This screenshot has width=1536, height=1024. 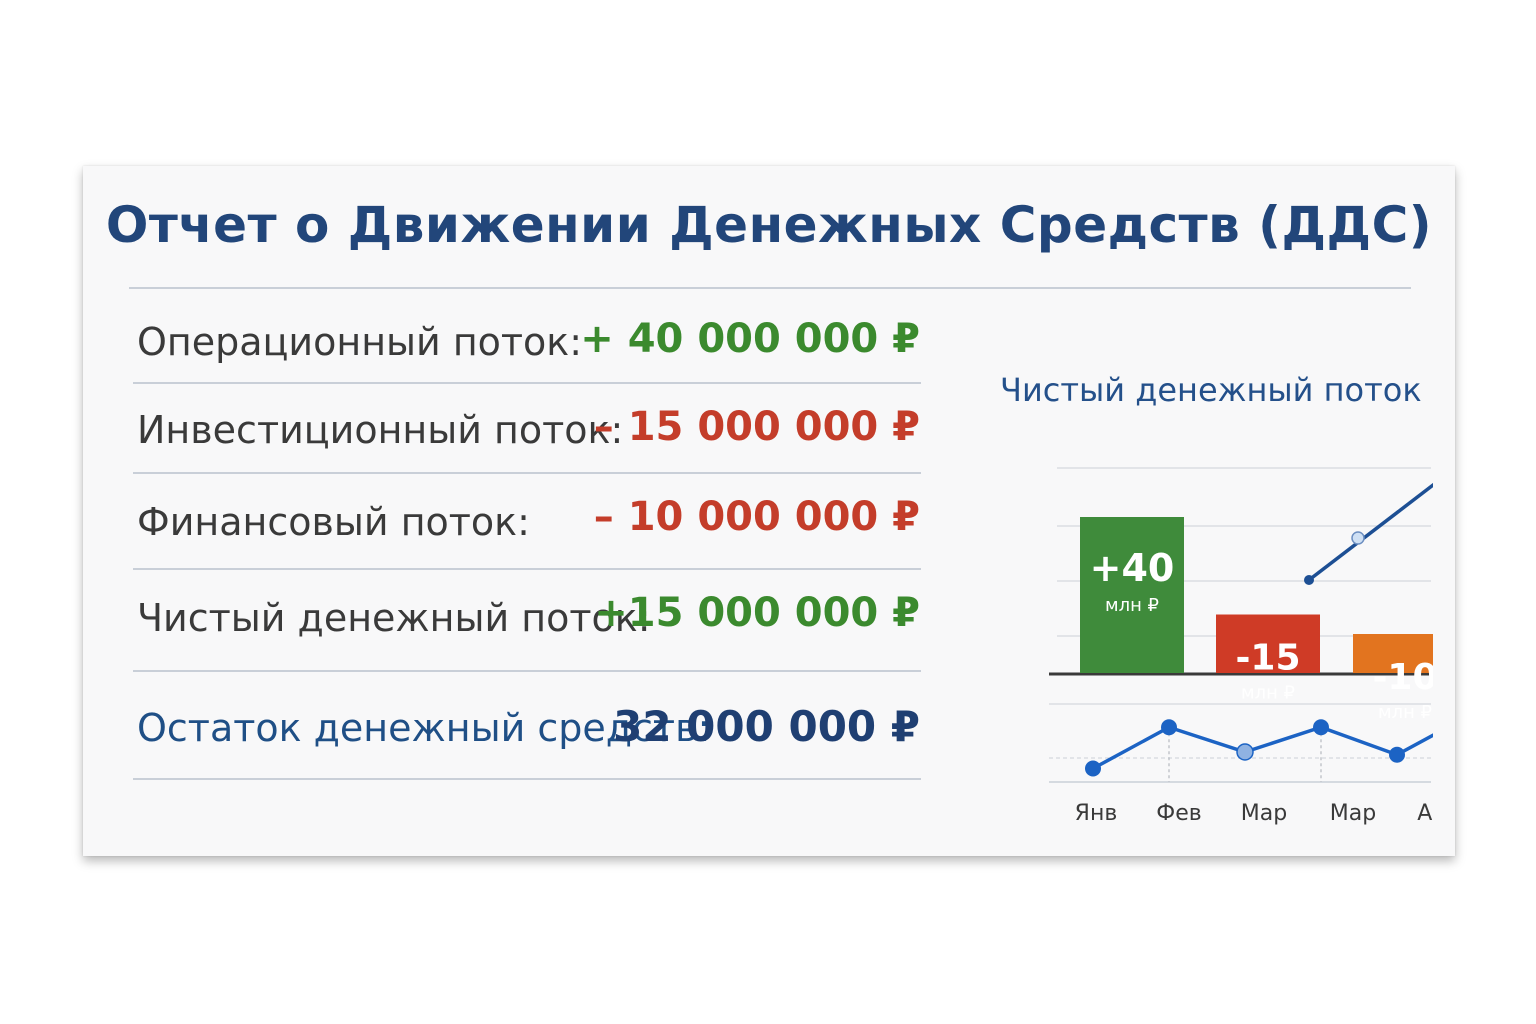 I want to click on row-value-financing: – 10 000 000 ₽, so click(x=756, y=517).